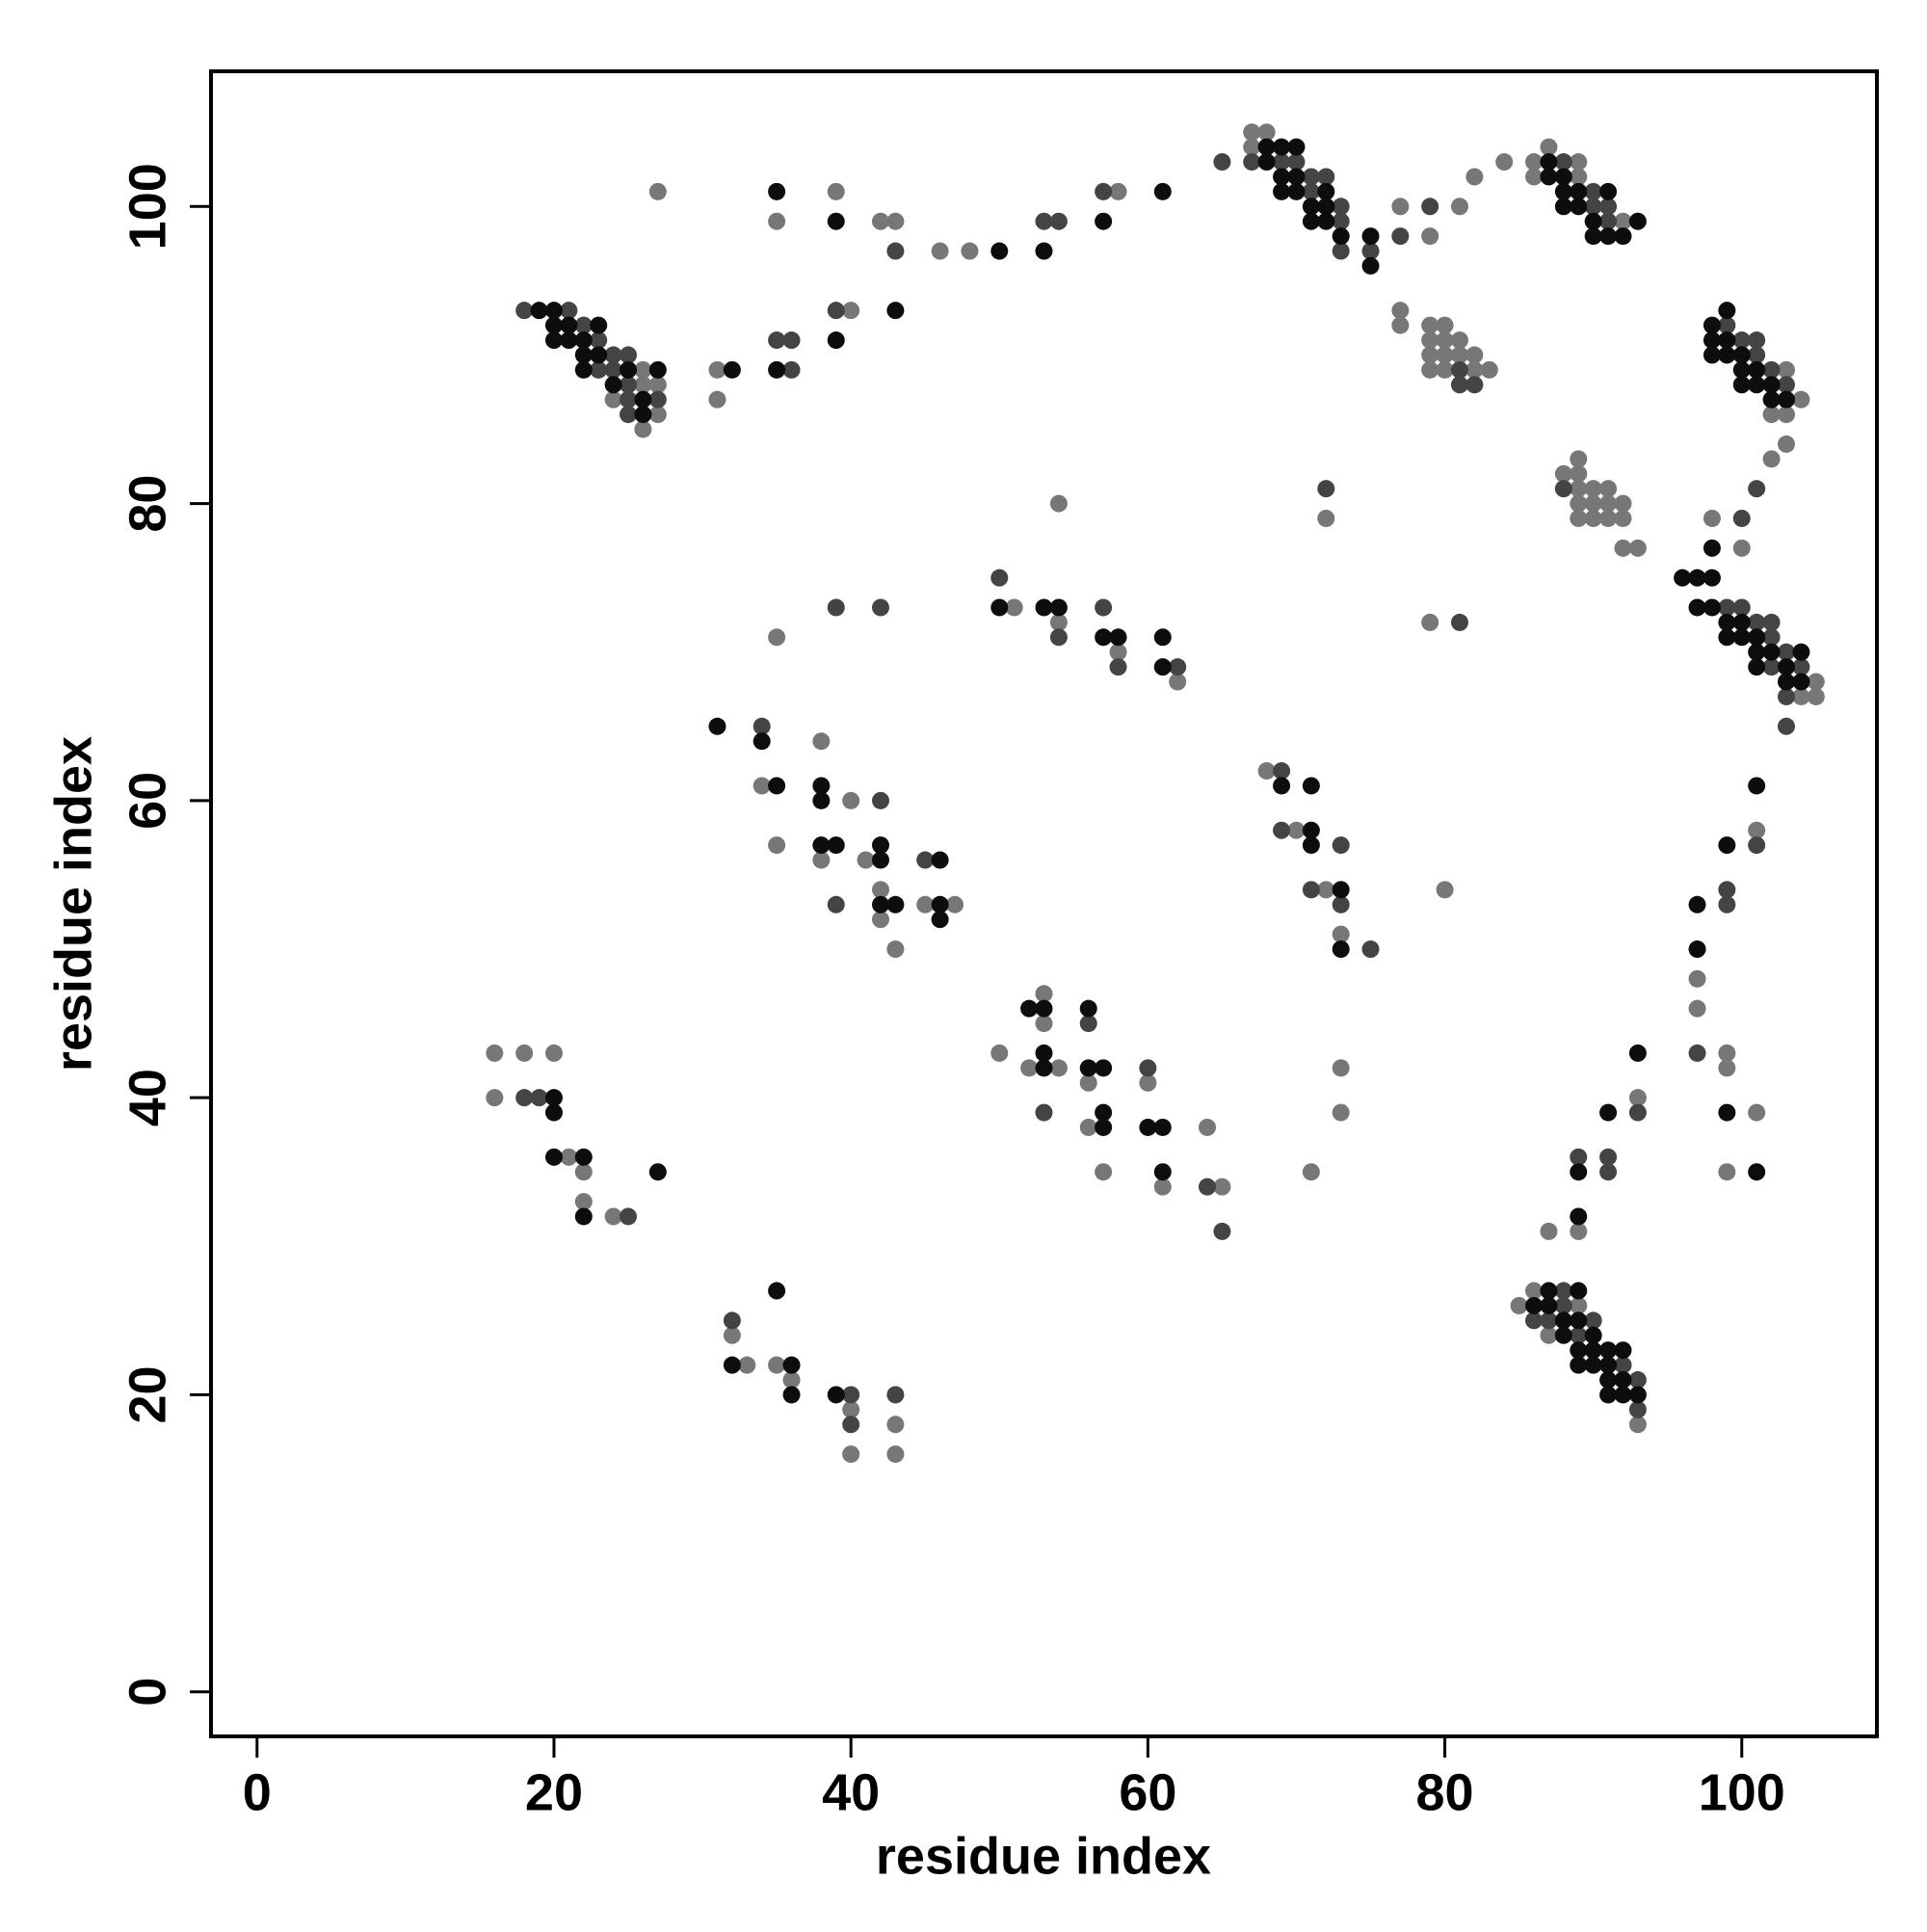  Describe the element at coordinates (1742, 1792) in the screenshot. I see `x-tick-label: 100` at that location.